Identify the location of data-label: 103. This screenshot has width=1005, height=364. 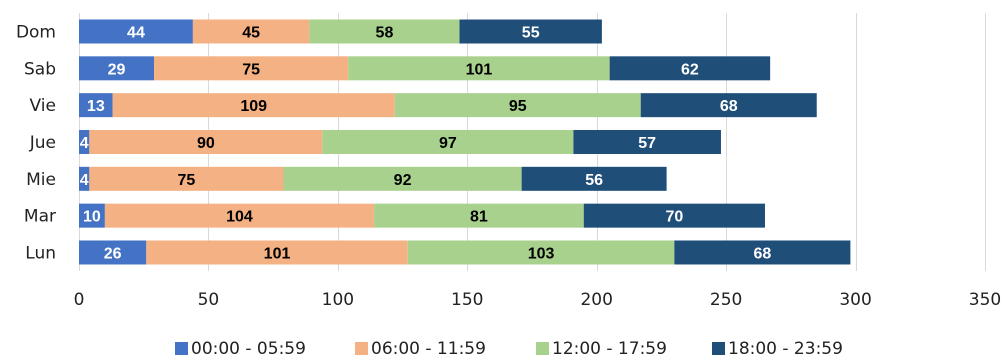
(541, 253).